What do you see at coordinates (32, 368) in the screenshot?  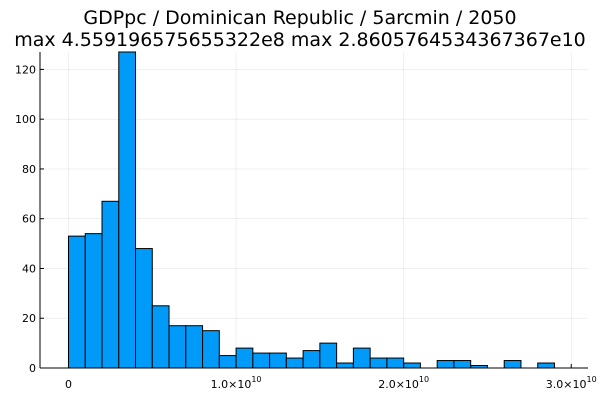 I see `y-tick-label: 0` at bounding box center [32, 368].